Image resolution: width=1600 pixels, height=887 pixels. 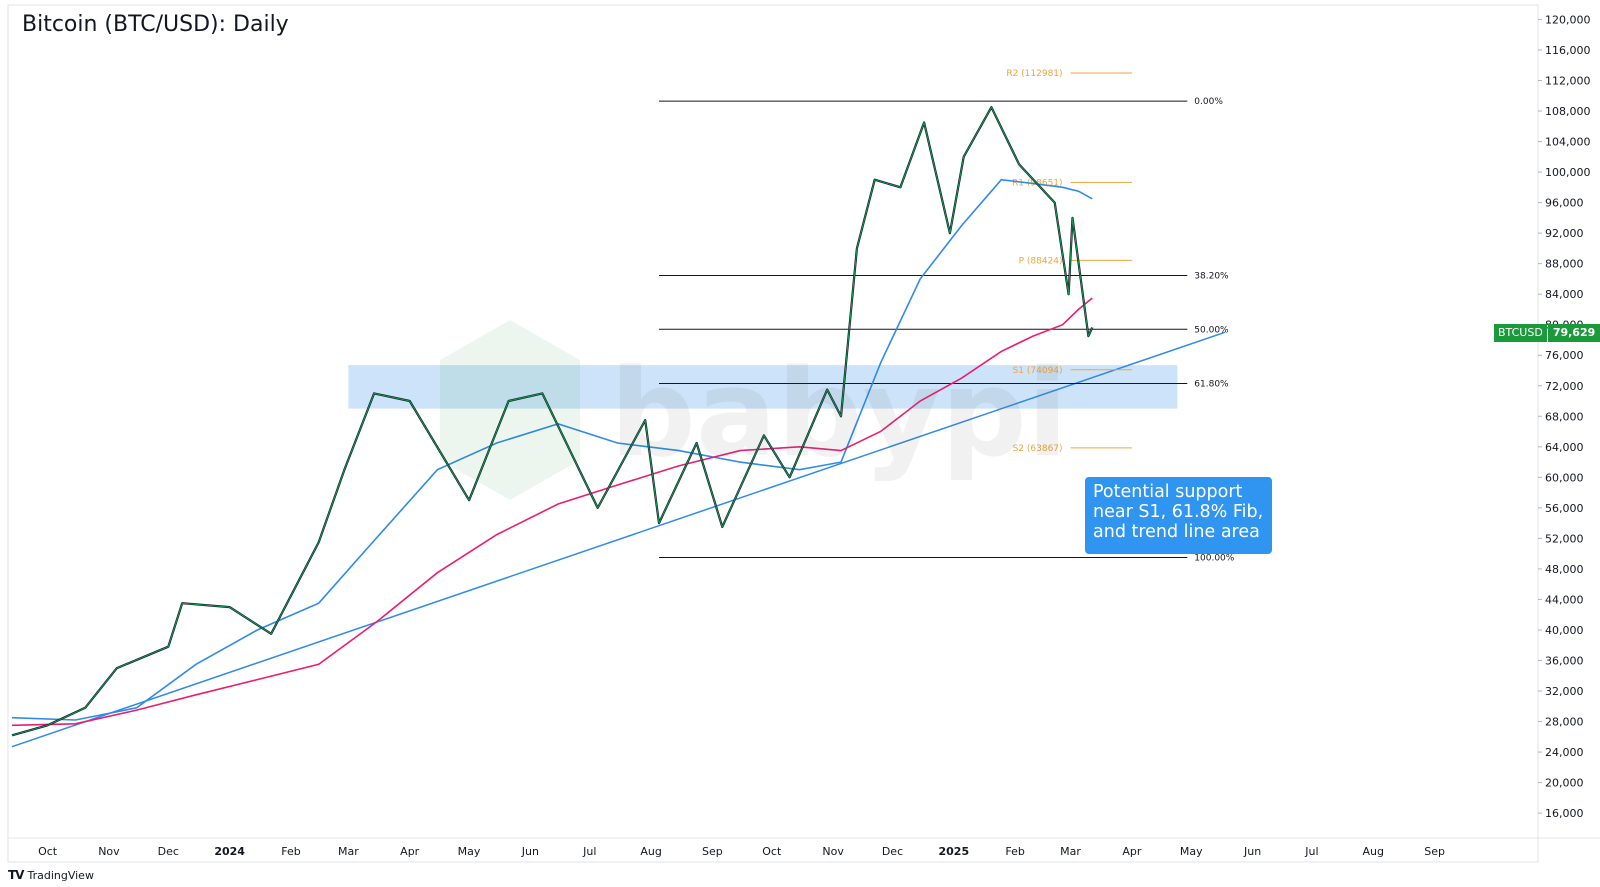 What do you see at coordinates (1568, 111) in the screenshot?
I see `y-tick-label: 108,000` at bounding box center [1568, 111].